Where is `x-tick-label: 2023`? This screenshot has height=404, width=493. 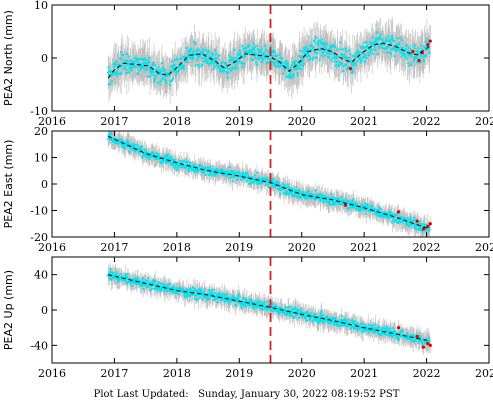 x-tick-label: 2023 is located at coordinates (484, 121).